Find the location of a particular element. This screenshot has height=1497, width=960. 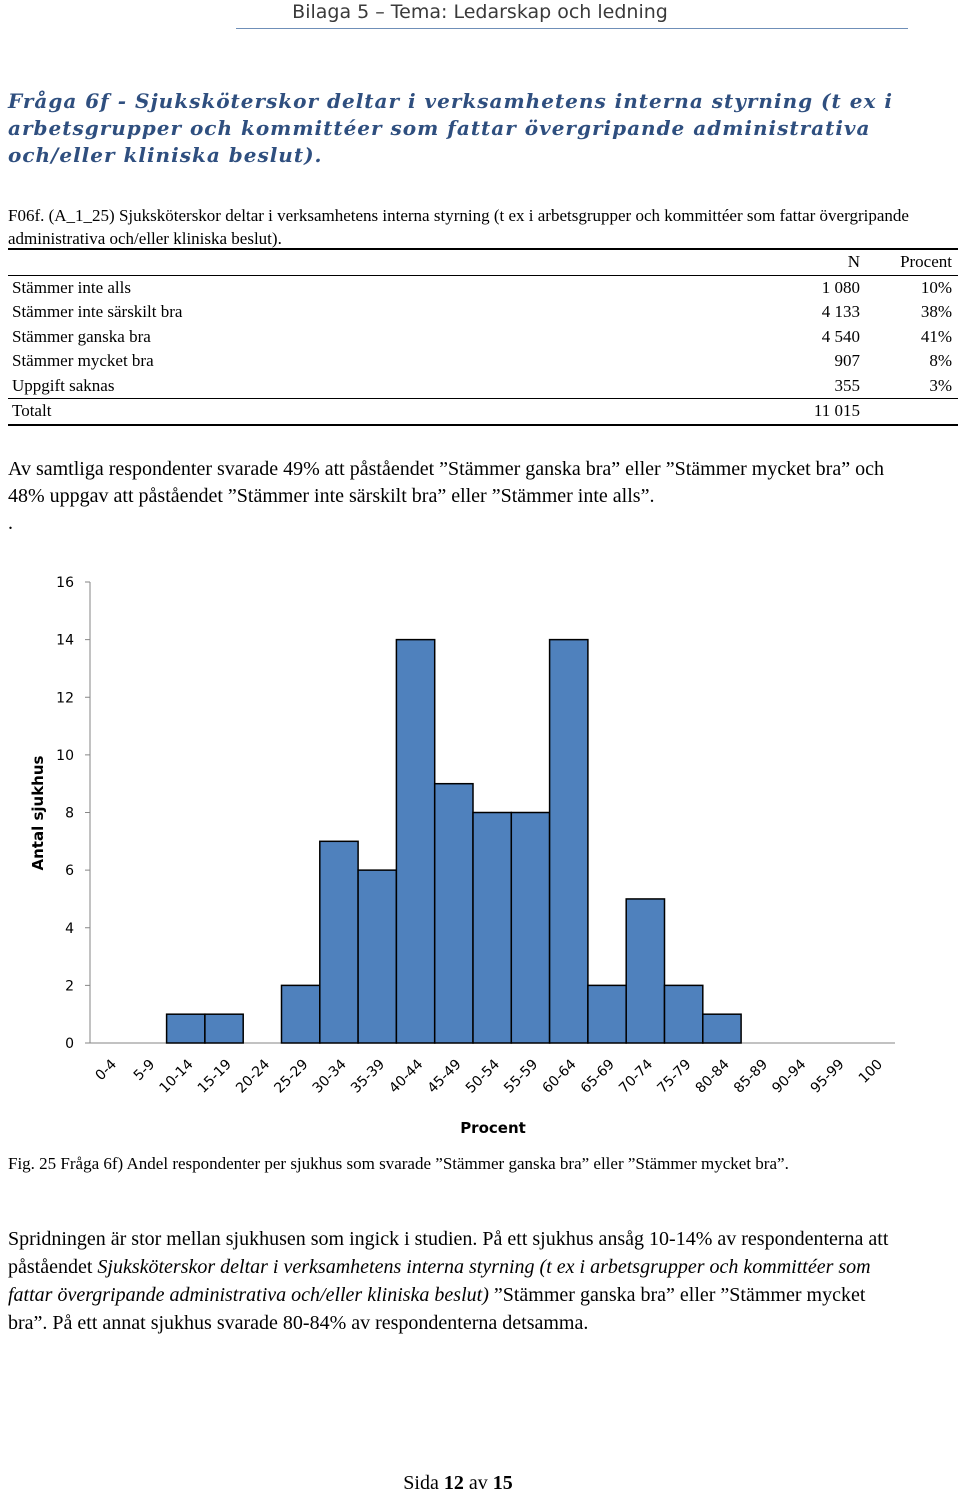

x-tick-label: 75-79 is located at coordinates (674, 1077).